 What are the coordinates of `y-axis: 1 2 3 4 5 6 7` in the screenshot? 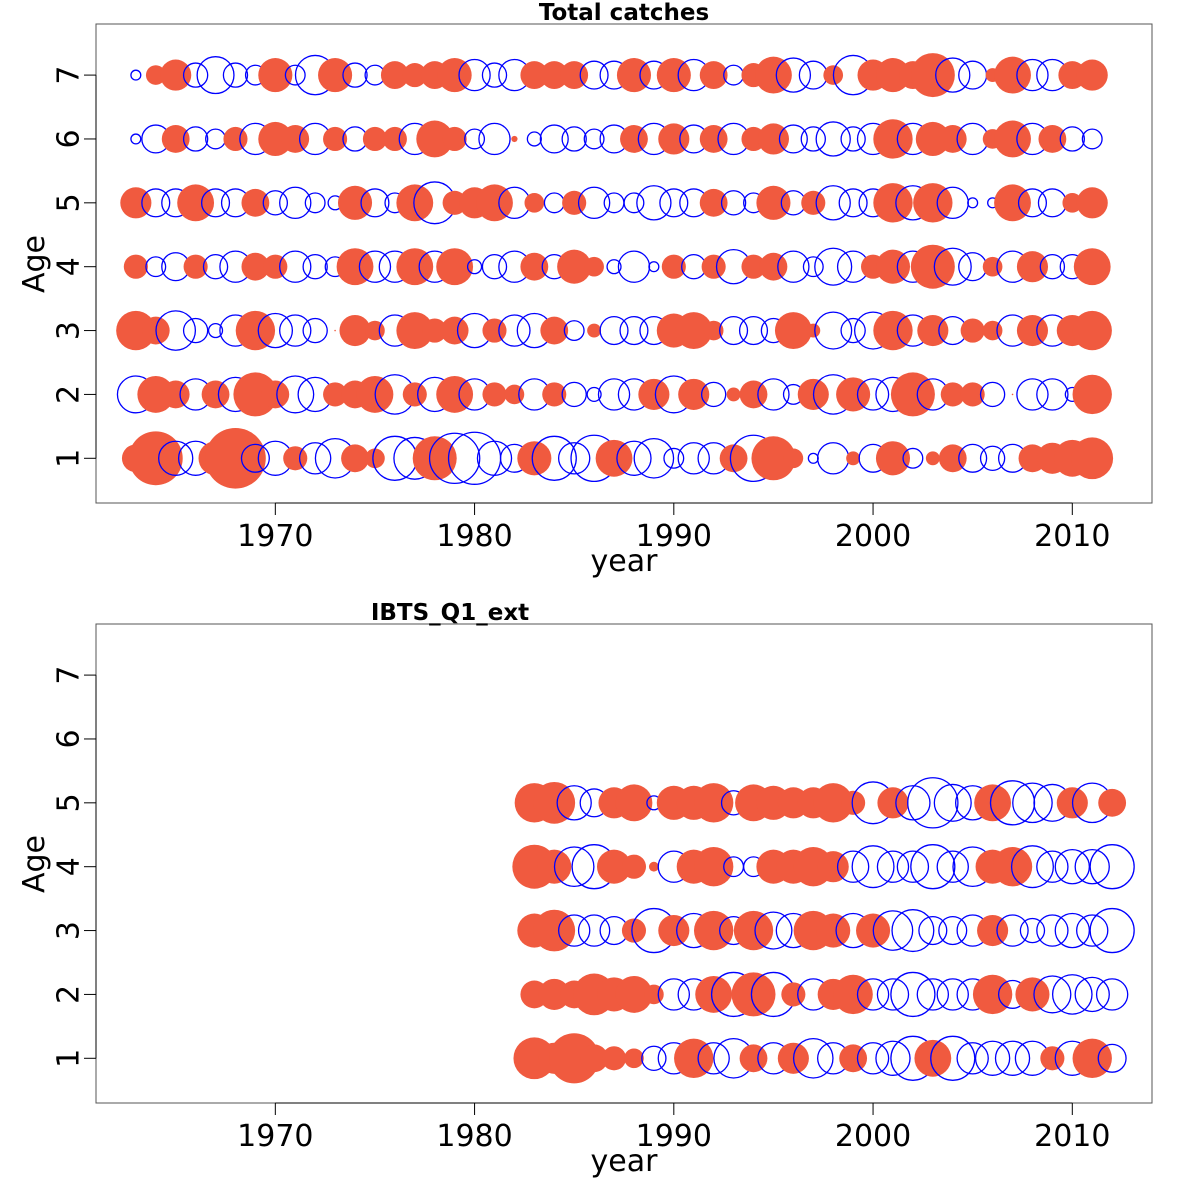 It's located at (74, 267).